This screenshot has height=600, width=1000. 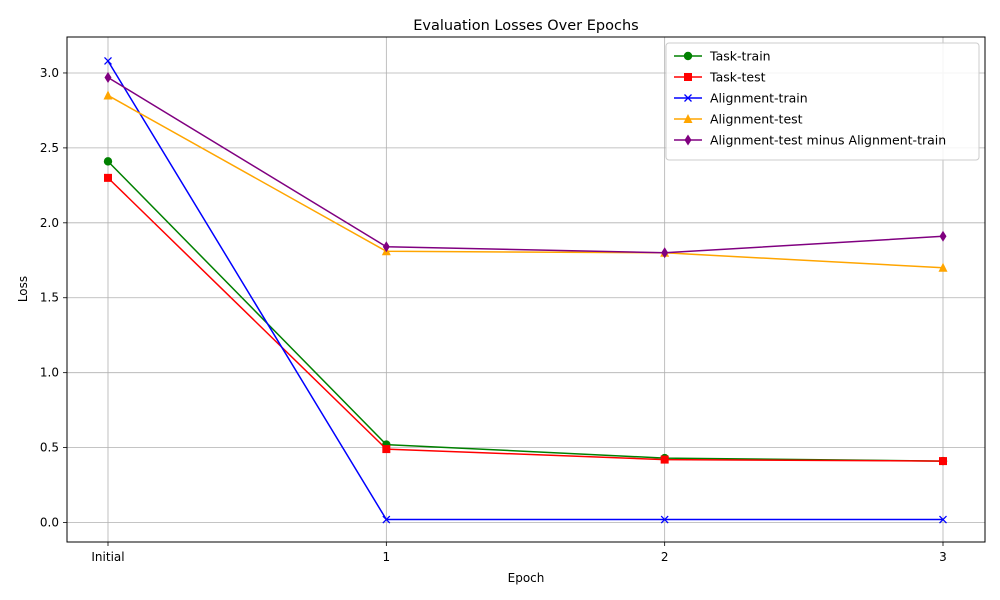 I want to click on legend-label: Alignment-test, so click(x=756, y=119).